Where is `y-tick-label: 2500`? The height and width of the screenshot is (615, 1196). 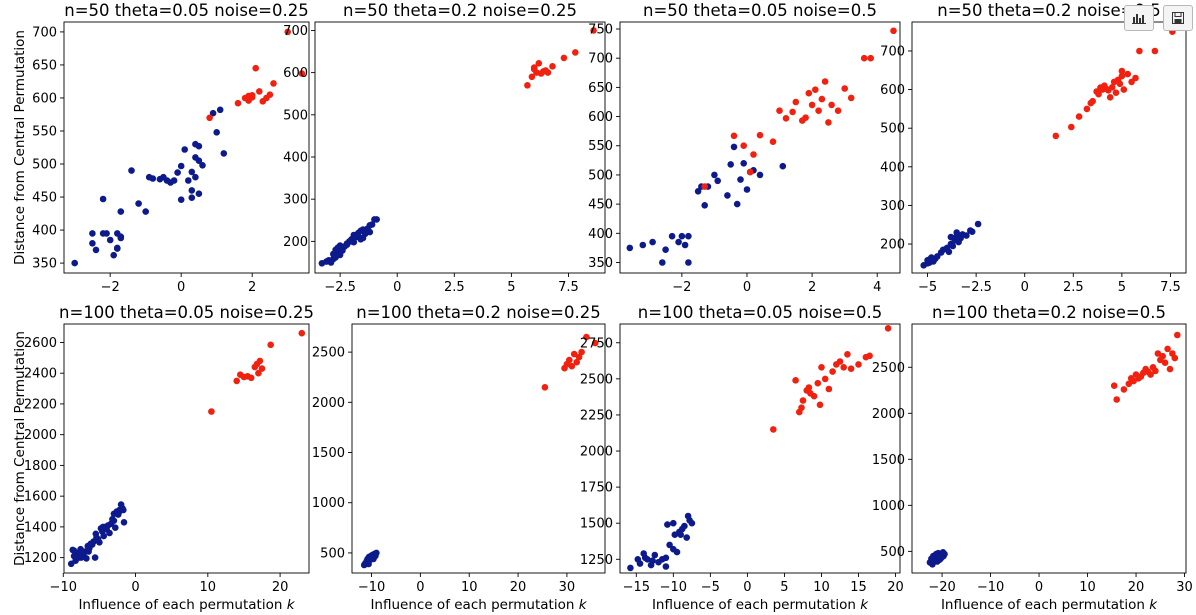
y-tick-label: 2500 is located at coordinates (888, 368).